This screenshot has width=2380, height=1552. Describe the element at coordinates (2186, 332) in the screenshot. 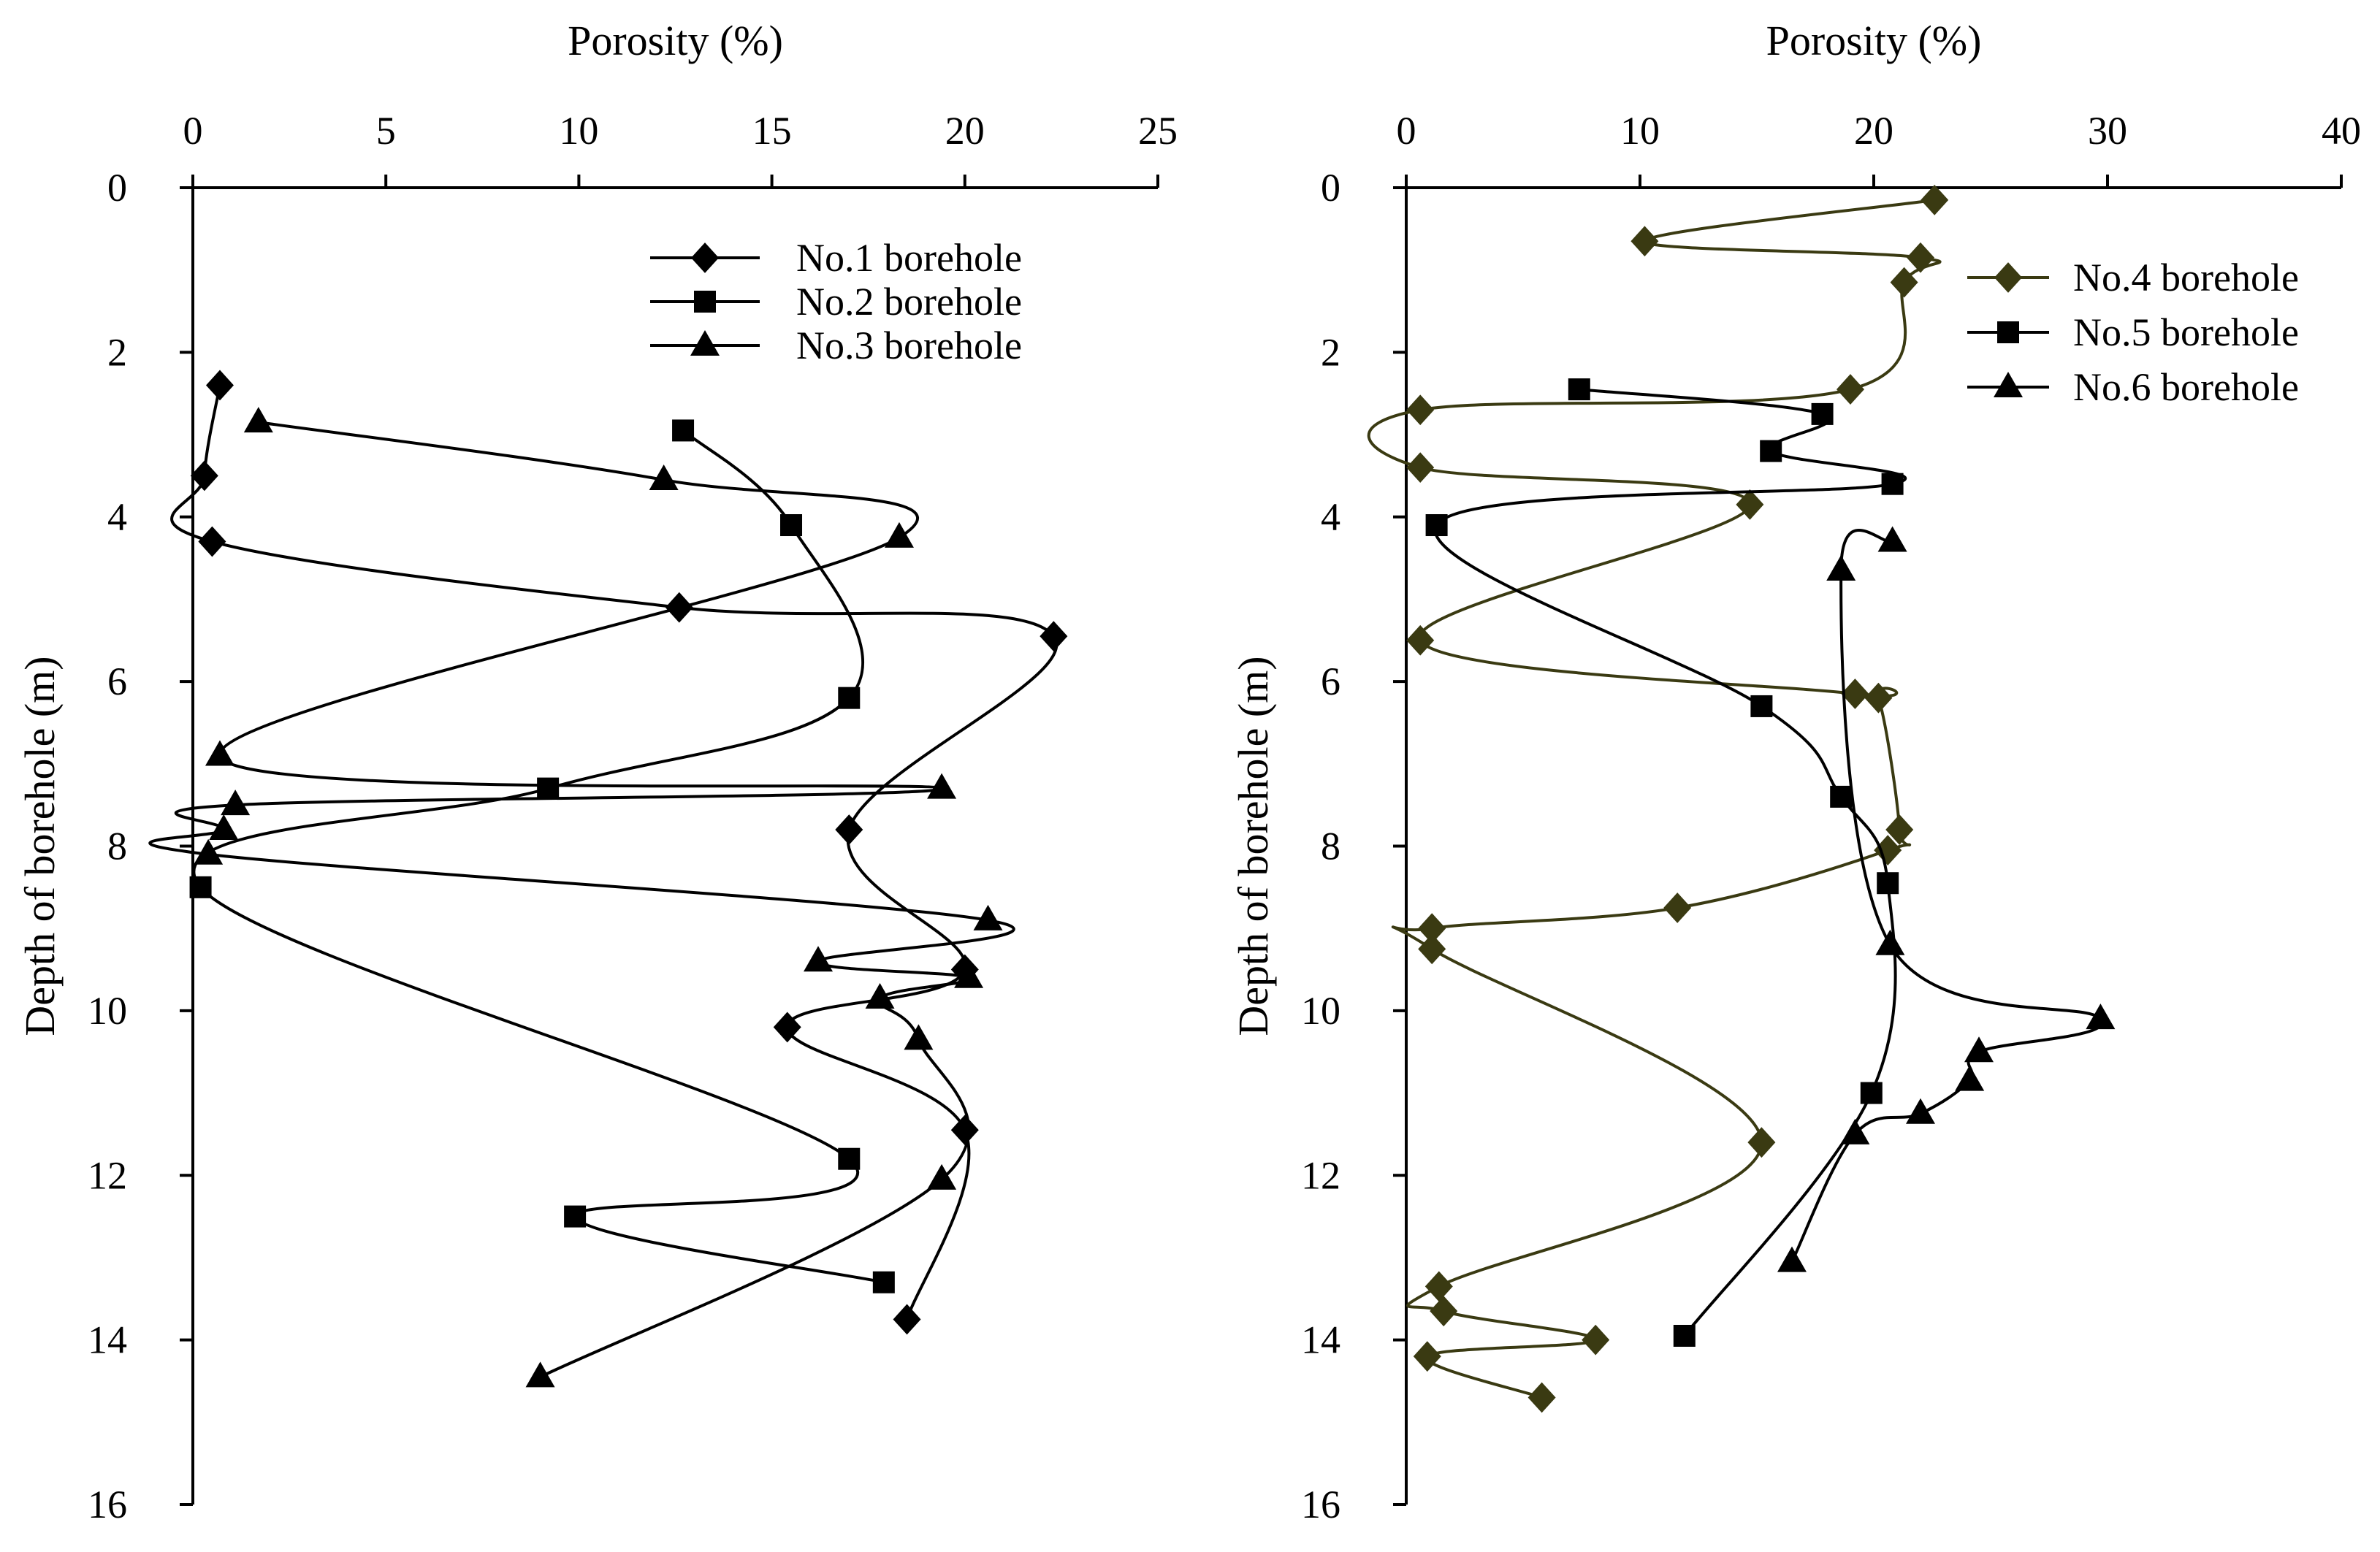

I see `legend-label: No.5 borehole` at that location.